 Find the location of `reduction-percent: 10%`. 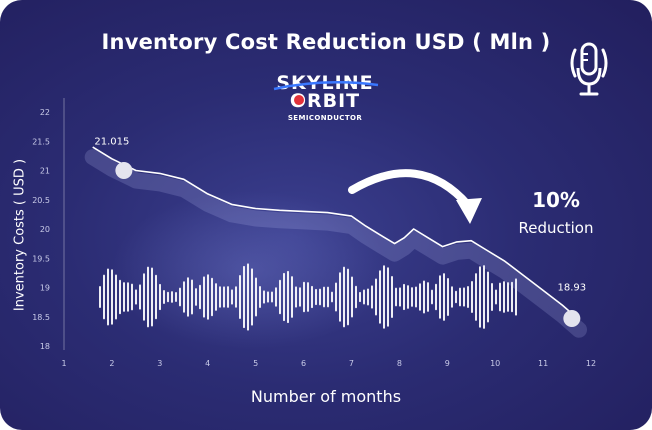

reduction-percent: 10% is located at coordinates (556, 200).